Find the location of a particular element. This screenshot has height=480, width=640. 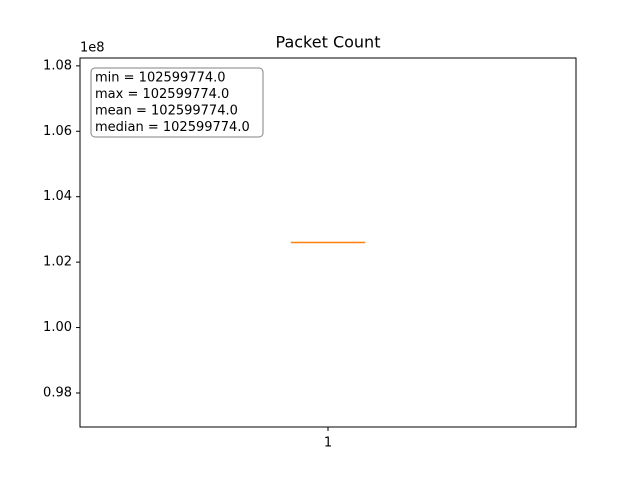

chart-title: Packet Count is located at coordinates (328, 42).